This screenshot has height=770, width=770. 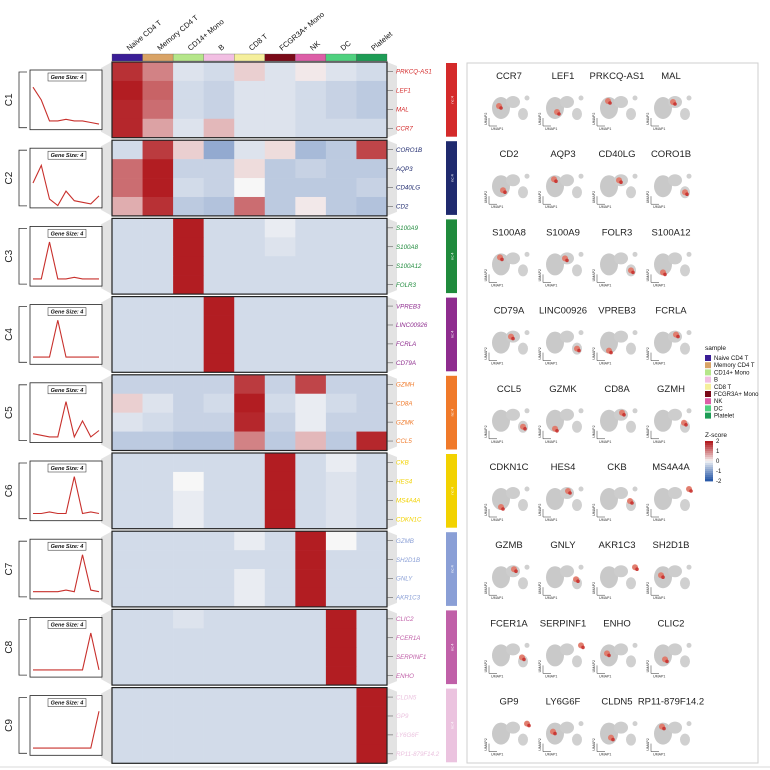 What do you see at coordinates (67, 234) in the screenshot?
I see `gene-size-label: Gene Size: 4` at bounding box center [67, 234].